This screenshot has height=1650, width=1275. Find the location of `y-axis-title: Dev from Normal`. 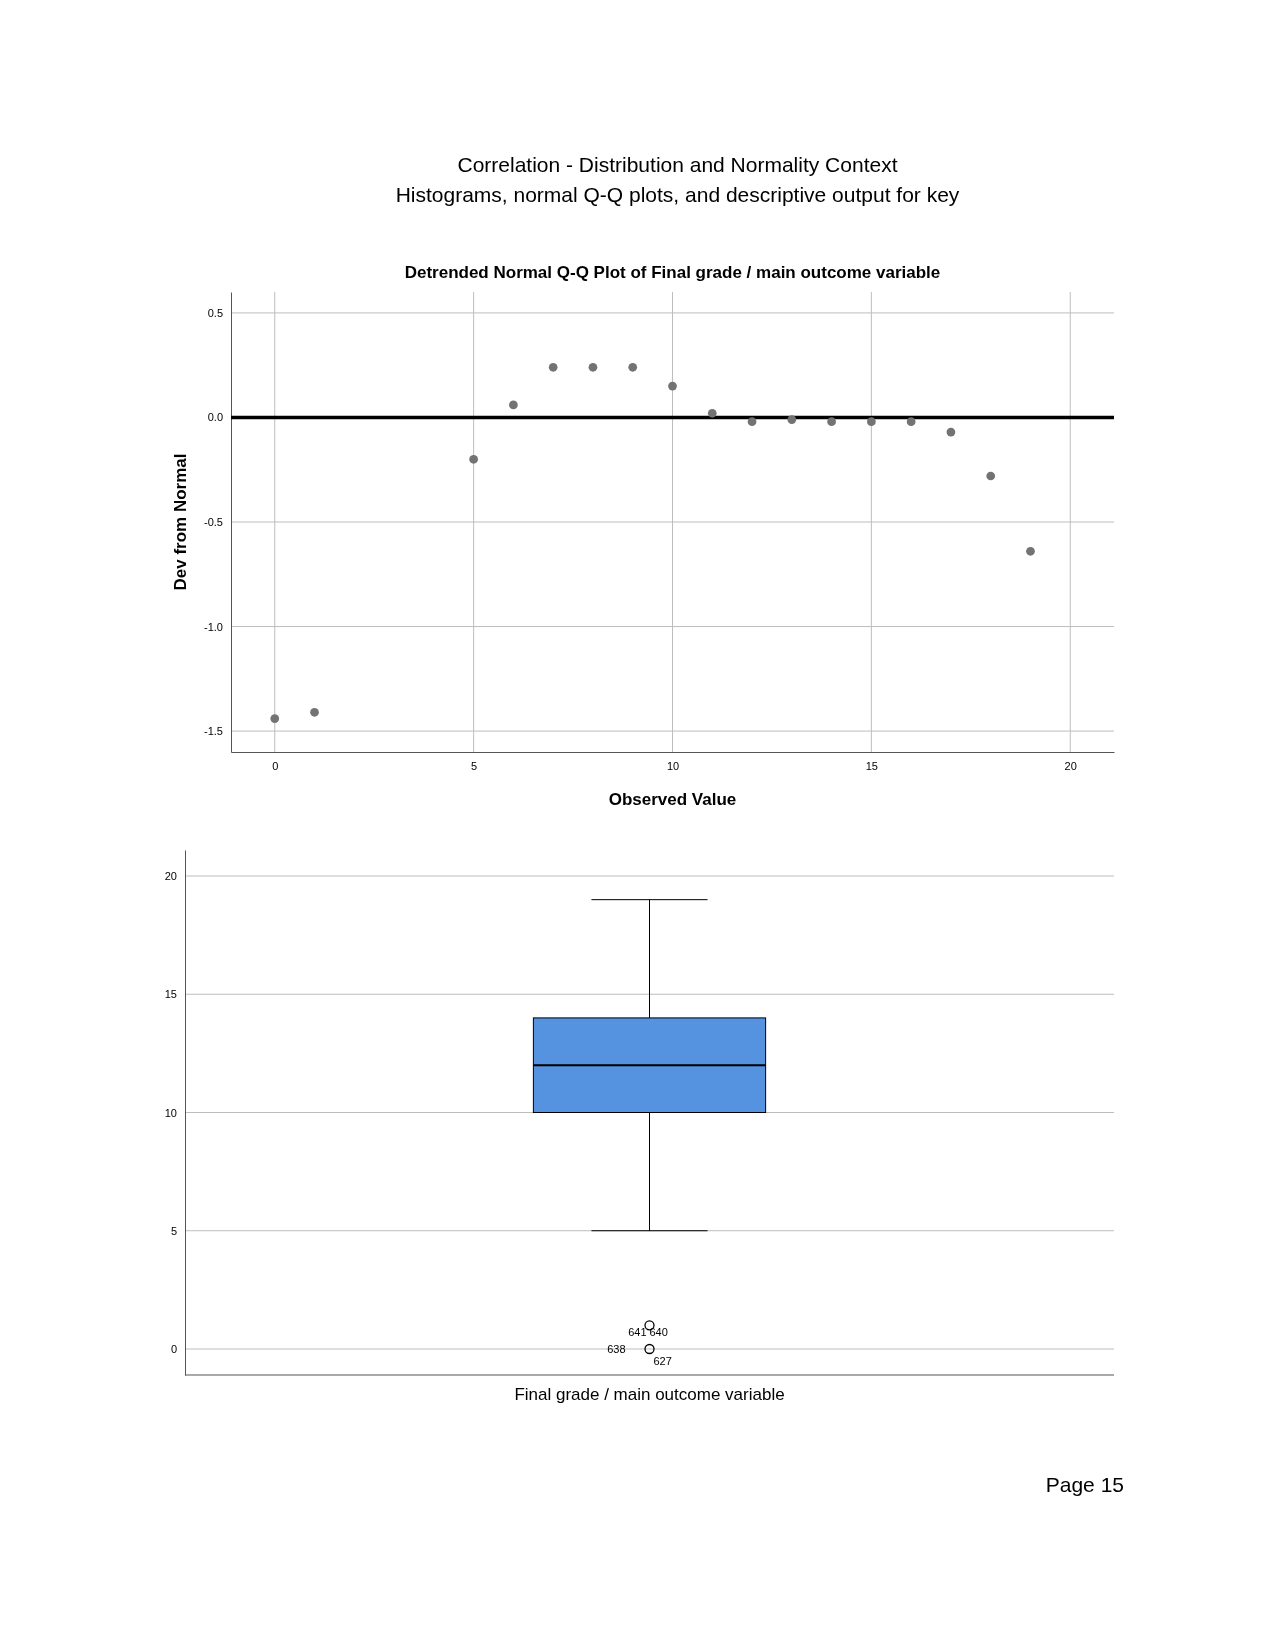

y-axis-title: Dev from Normal is located at coordinates (180, 522).